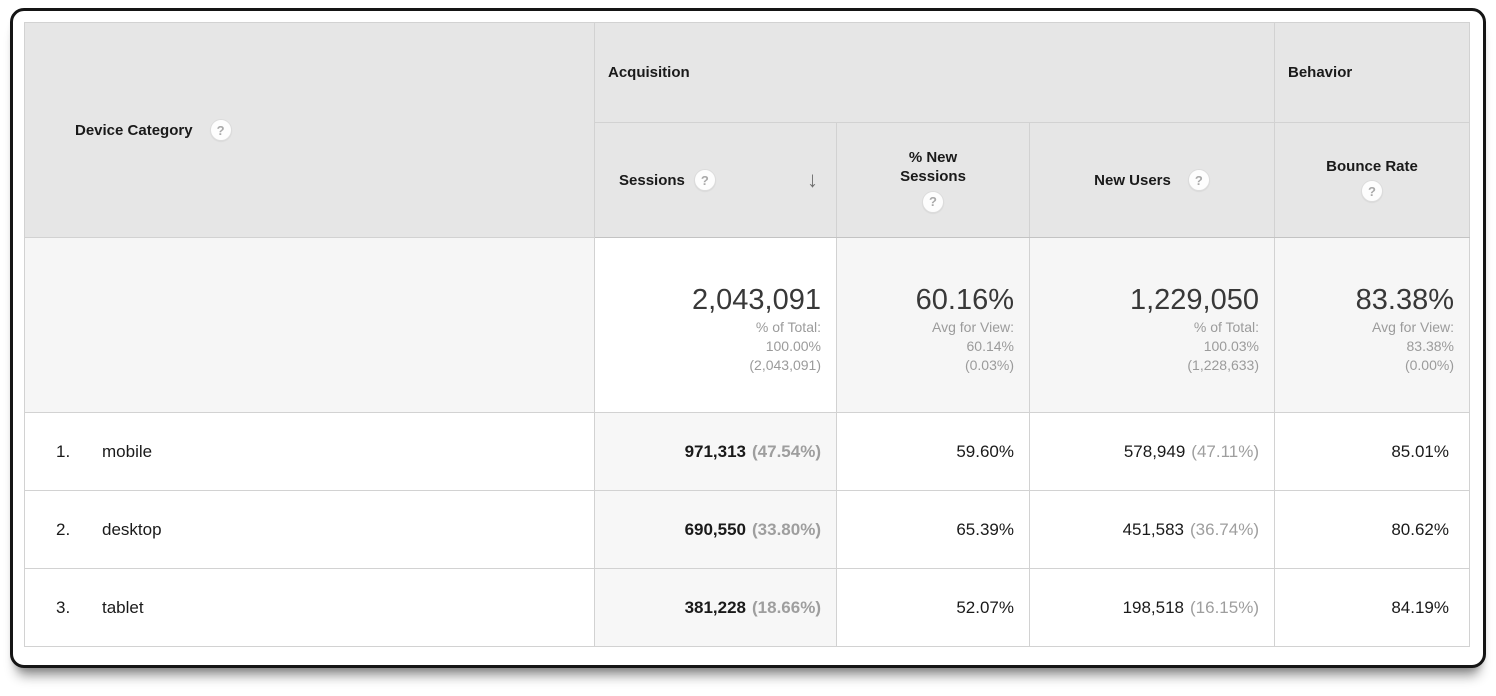  I want to click on device-label: tablet, so click(123, 607).